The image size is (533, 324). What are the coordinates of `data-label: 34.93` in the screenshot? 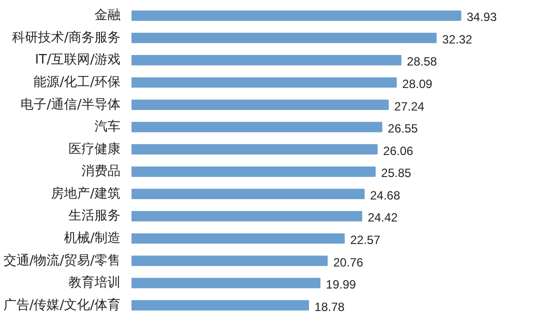 It's located at (482, 17).